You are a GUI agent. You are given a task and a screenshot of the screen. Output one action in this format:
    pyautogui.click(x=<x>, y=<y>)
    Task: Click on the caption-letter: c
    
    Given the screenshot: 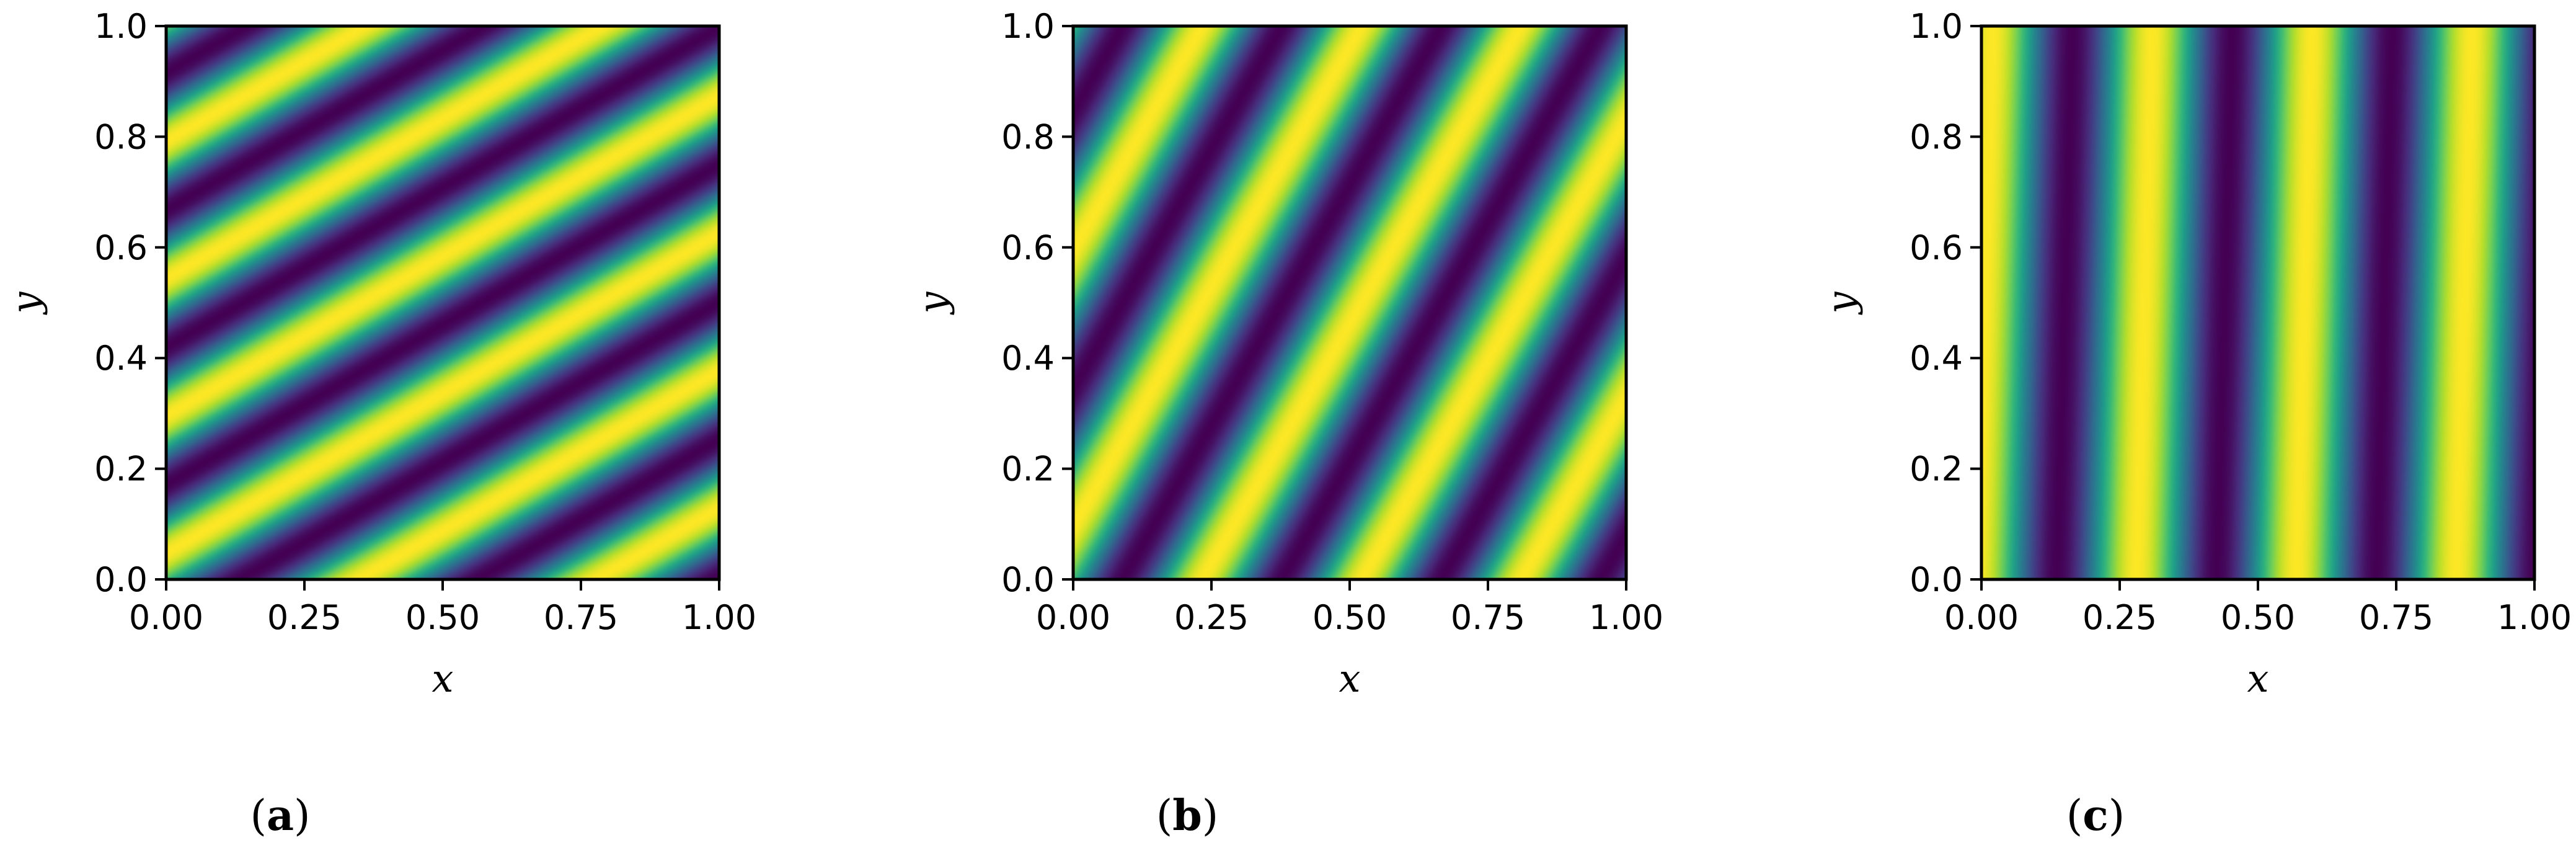 What is the action you would take?
    pyautogui.click(x=2095, y=816)
    